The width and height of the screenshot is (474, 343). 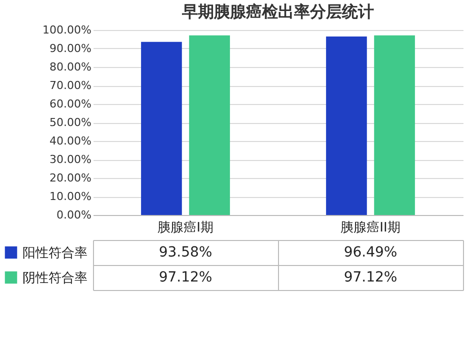 What do you see at coordinates (71, 122) in the screenshot?
I see `y-tick-label: 50.00%` at bounding box center [71, 122].